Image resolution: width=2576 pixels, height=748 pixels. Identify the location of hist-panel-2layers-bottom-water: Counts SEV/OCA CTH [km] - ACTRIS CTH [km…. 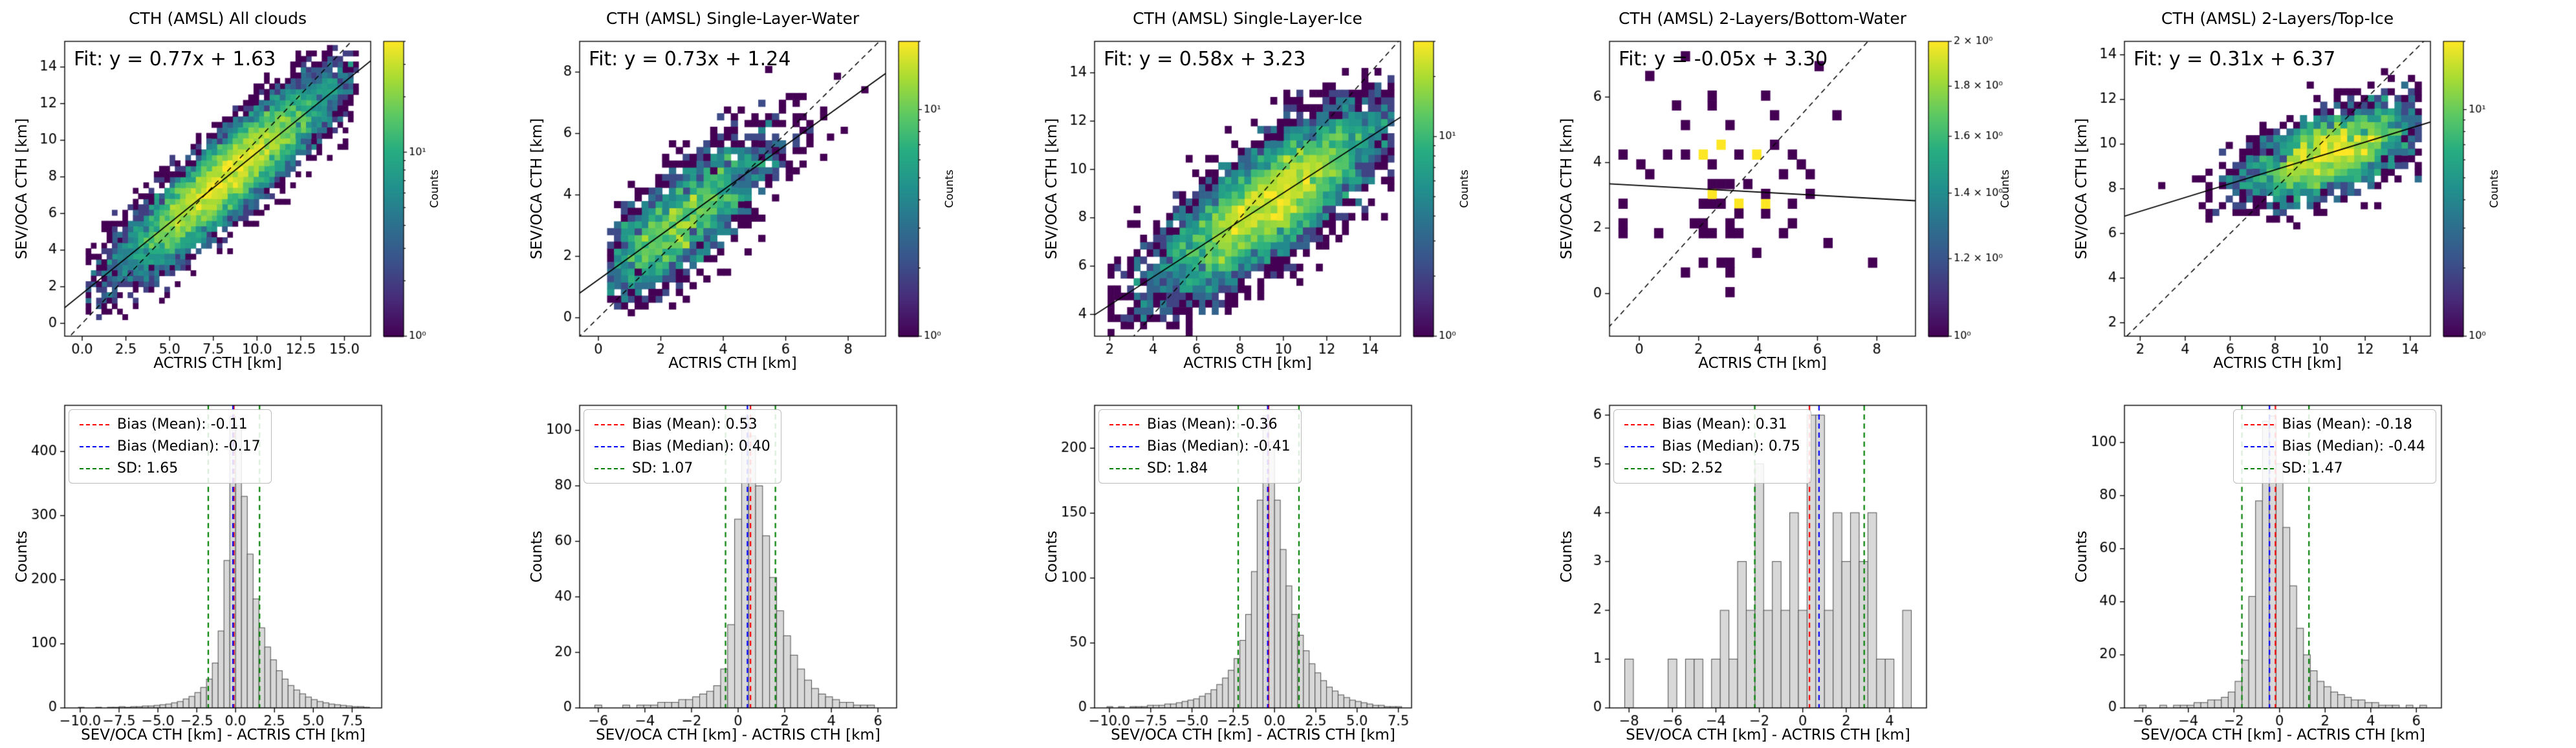
(1802, 560).